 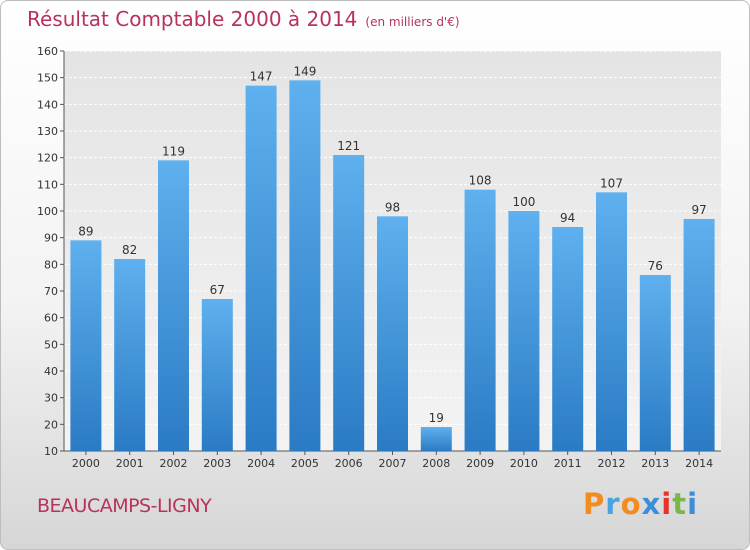 I want to click on x-tick-label-2012: 2012, so click(x=612, y=463).